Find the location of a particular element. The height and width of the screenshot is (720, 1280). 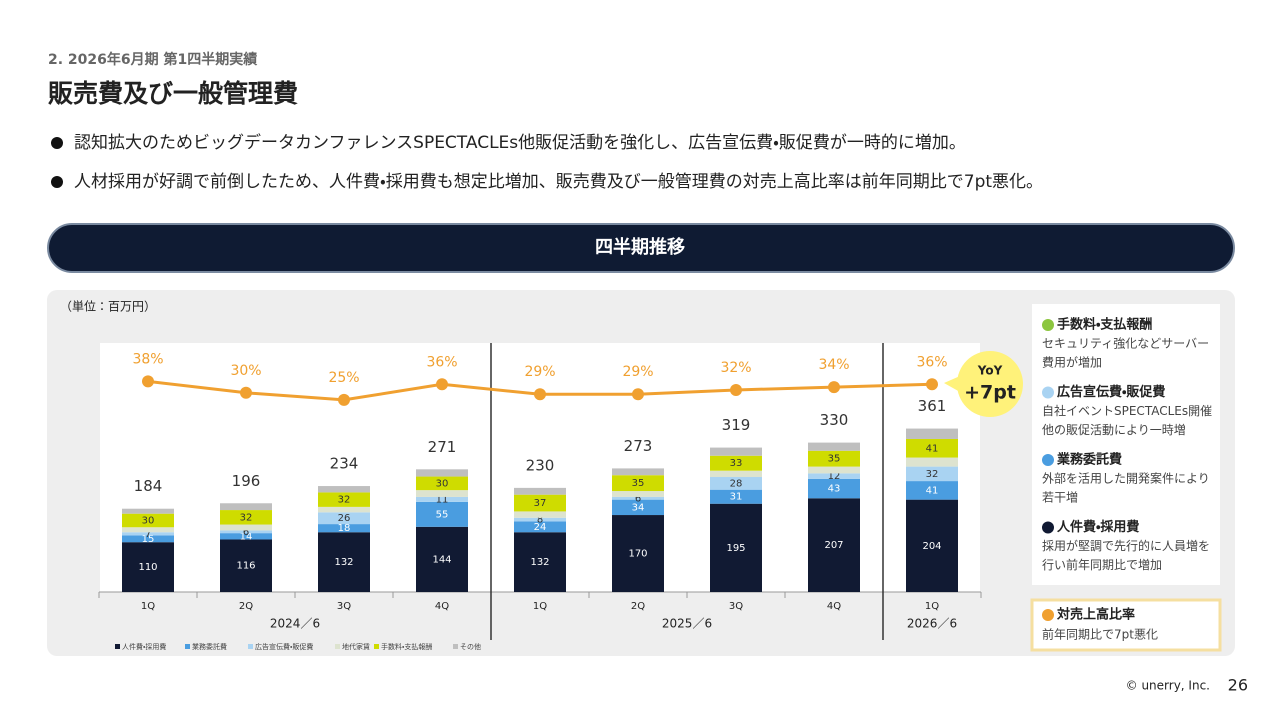

ratio-label: 38% is located at coordinates (147, 359).